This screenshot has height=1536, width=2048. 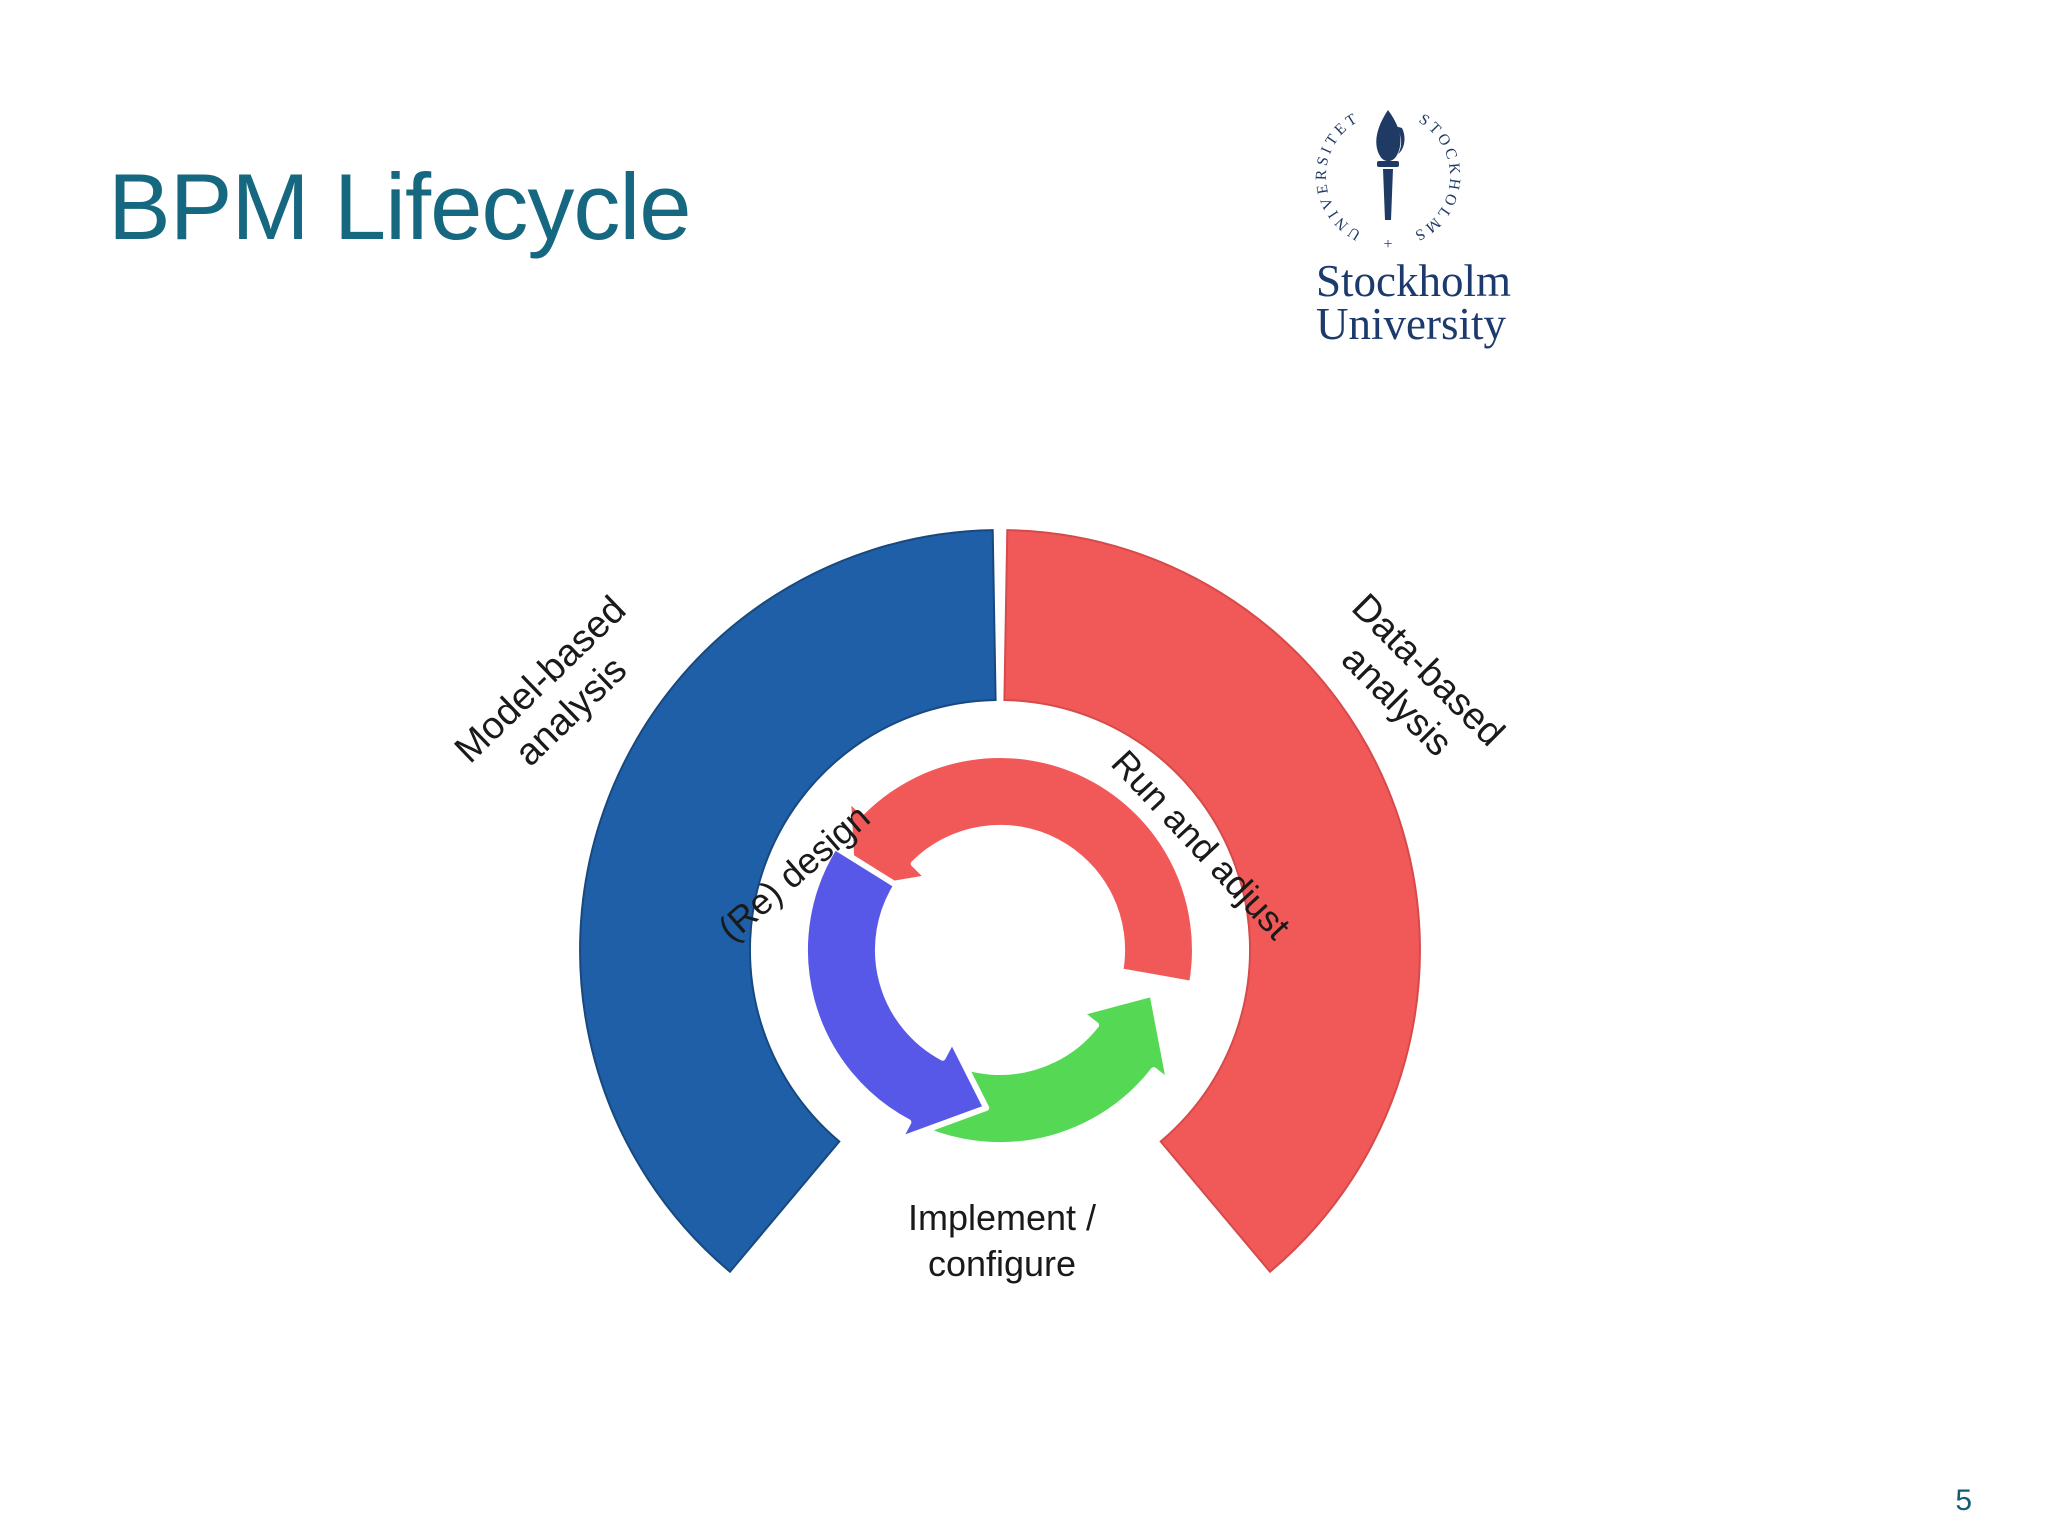 I want to click on torch-icon, so click(x=1390, y=165).